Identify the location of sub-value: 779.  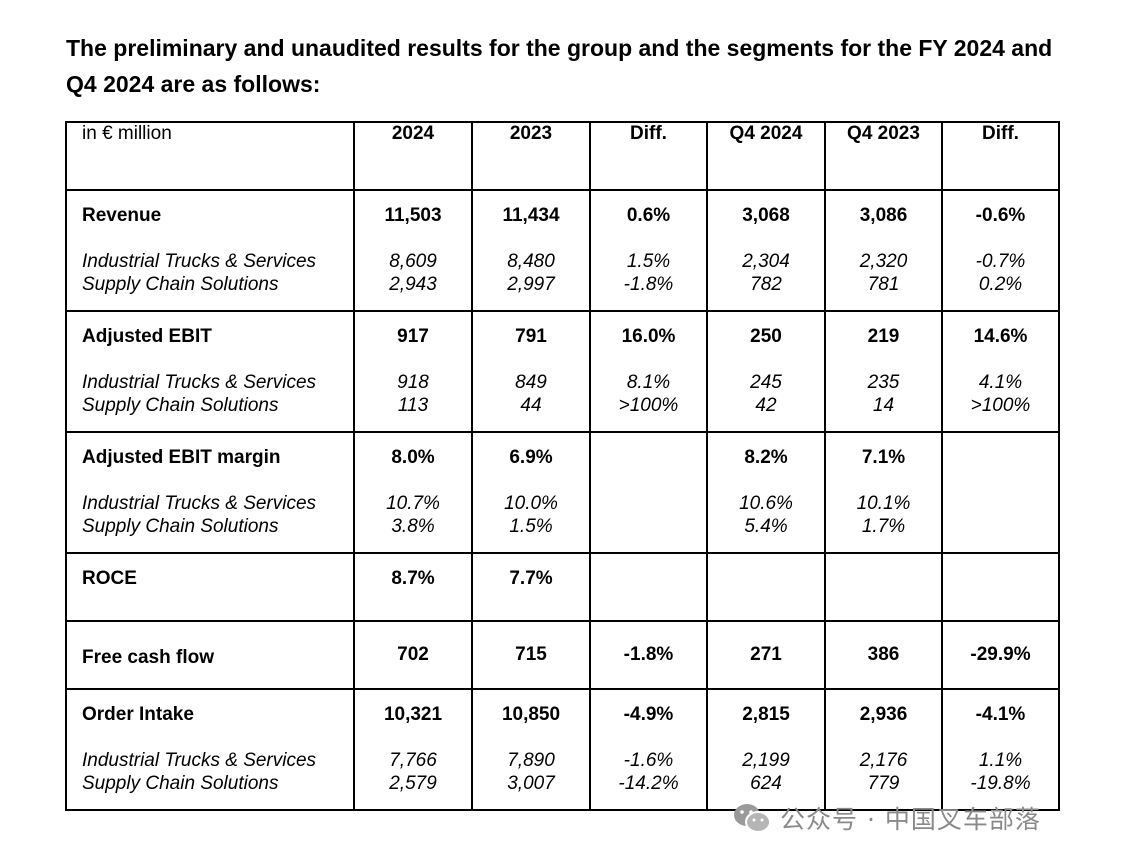
(883, 783).